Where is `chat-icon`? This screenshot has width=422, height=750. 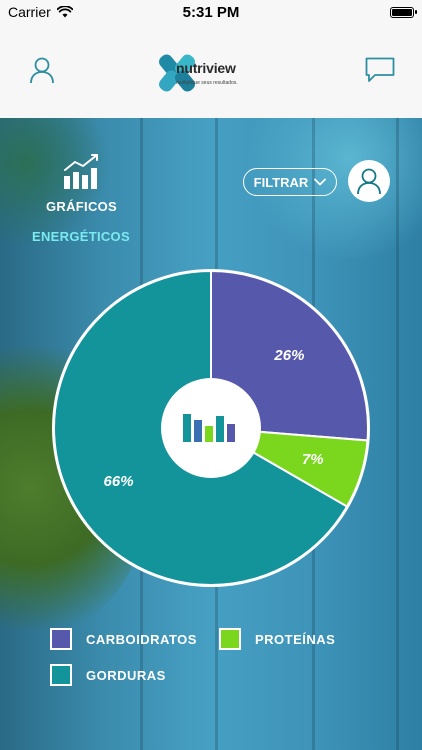
chat-icon is located at coordinates (380, 69).